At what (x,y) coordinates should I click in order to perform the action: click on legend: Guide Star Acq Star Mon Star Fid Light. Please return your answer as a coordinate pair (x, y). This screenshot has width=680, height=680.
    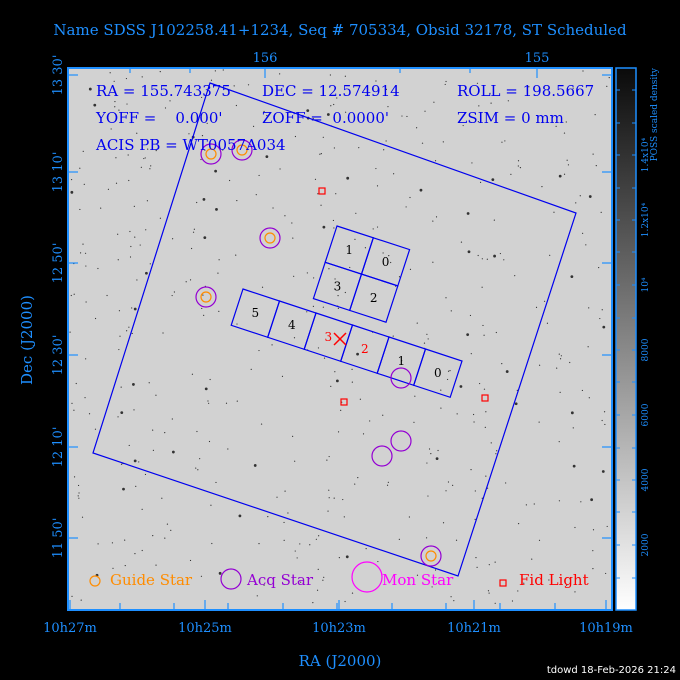
    Looking at the image, I should click on (339, 577).